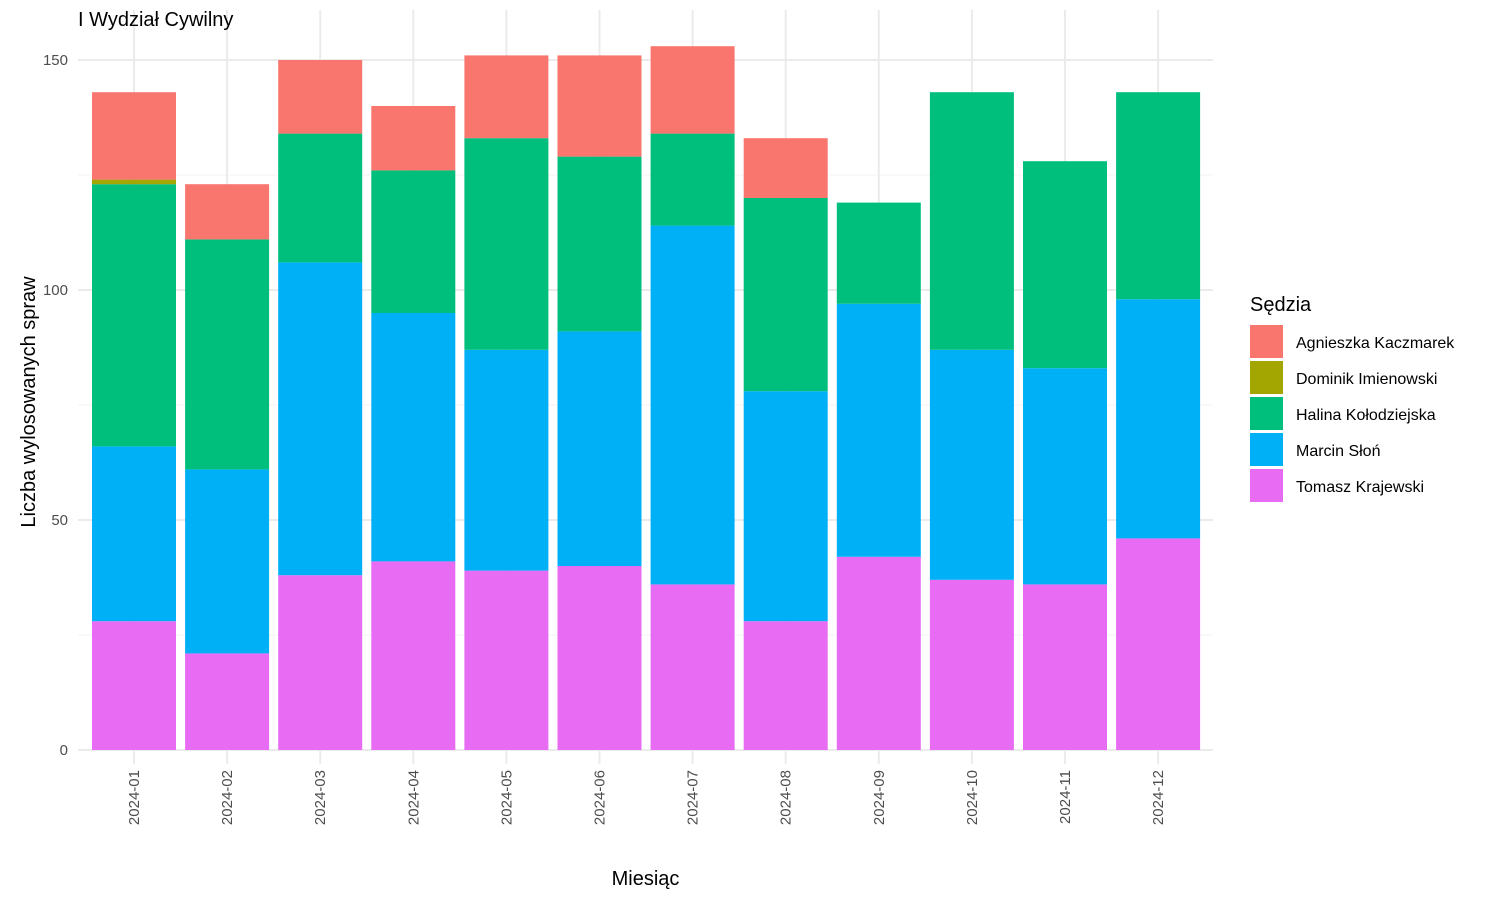 This screenshot has height=905, width=1500. Describe the element at coordinates (55, 405) in the screenshot. I see `y-axis-ticks: 0 50 100 150` at that location.